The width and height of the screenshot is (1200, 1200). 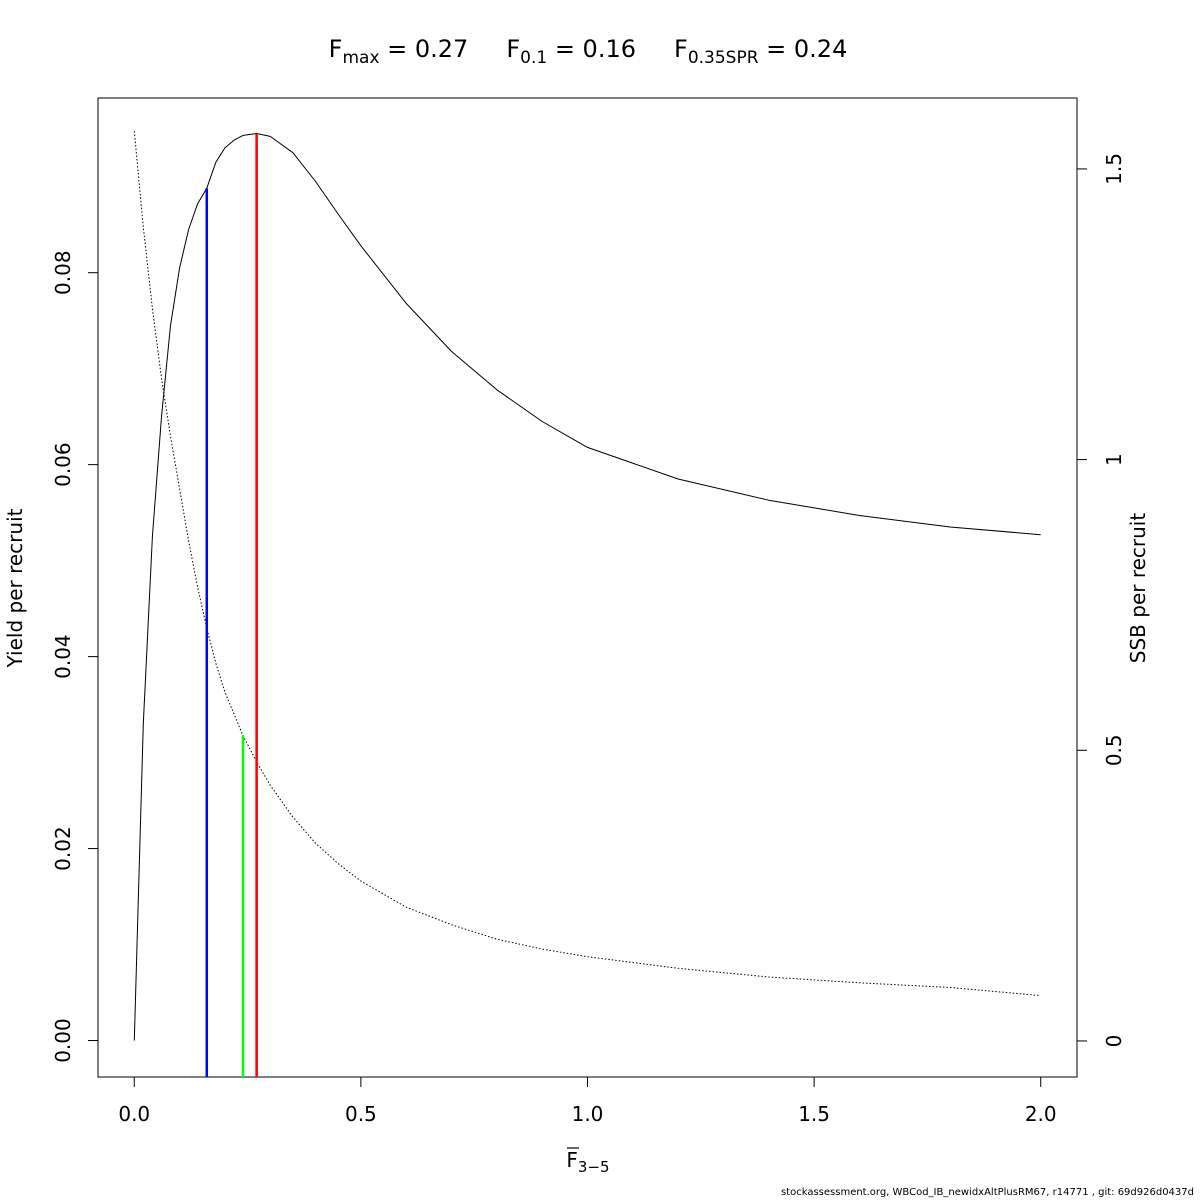 What do you see at coordinates (63, 656) in the screenshot?
I see `y-tick-label: 0.04` at bounding box center [63, 656].